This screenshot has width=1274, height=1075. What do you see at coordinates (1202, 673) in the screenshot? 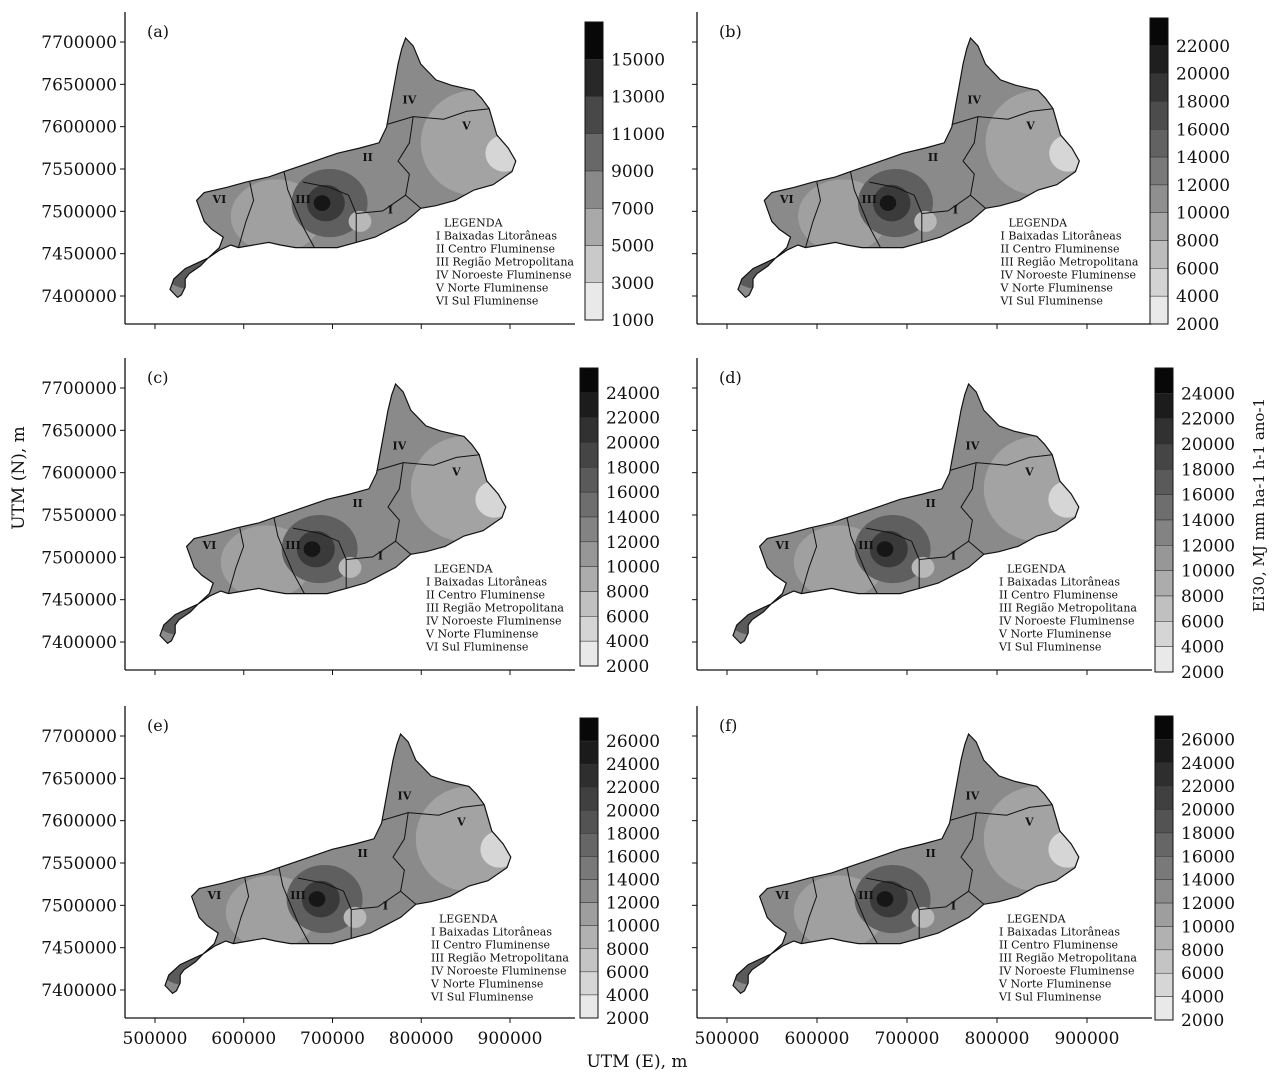
I see `colorbar-tick-label: 2000` at bounding box center [1202, 673].